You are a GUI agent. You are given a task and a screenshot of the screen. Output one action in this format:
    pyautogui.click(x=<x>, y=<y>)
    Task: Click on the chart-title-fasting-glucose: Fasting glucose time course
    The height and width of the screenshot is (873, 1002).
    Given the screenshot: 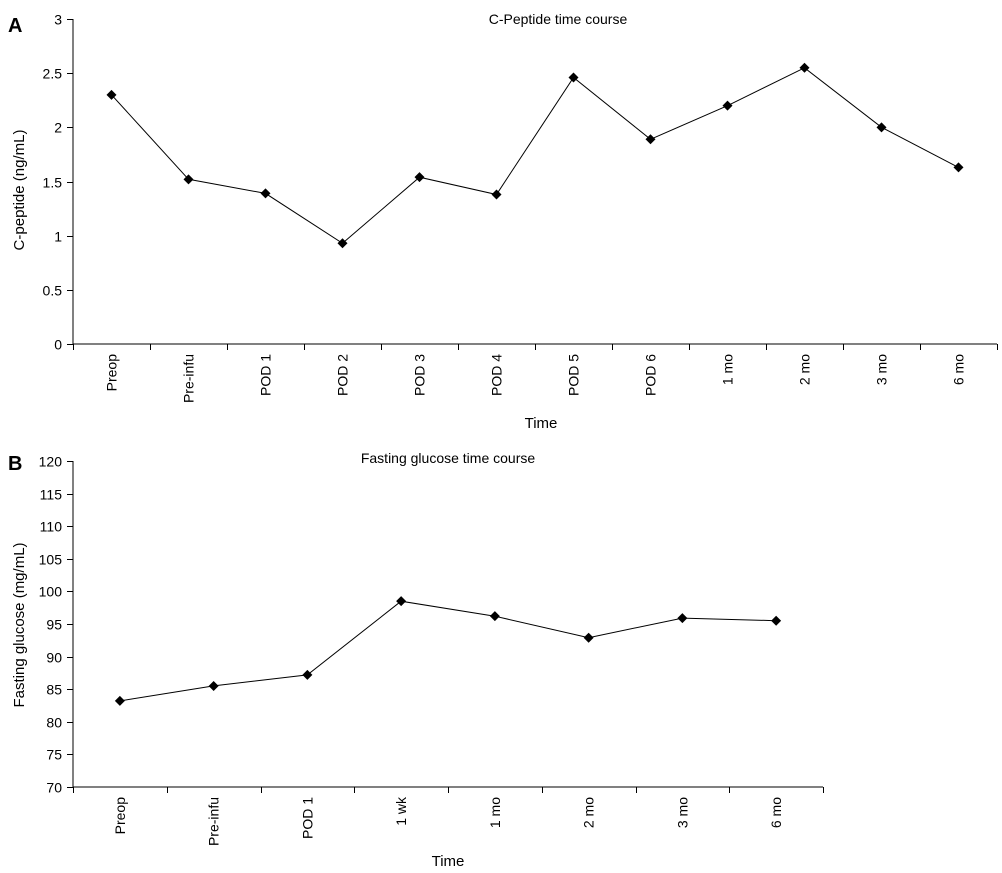 What is the action you would take?
    pyautogui.click(x=448, y=458)
    